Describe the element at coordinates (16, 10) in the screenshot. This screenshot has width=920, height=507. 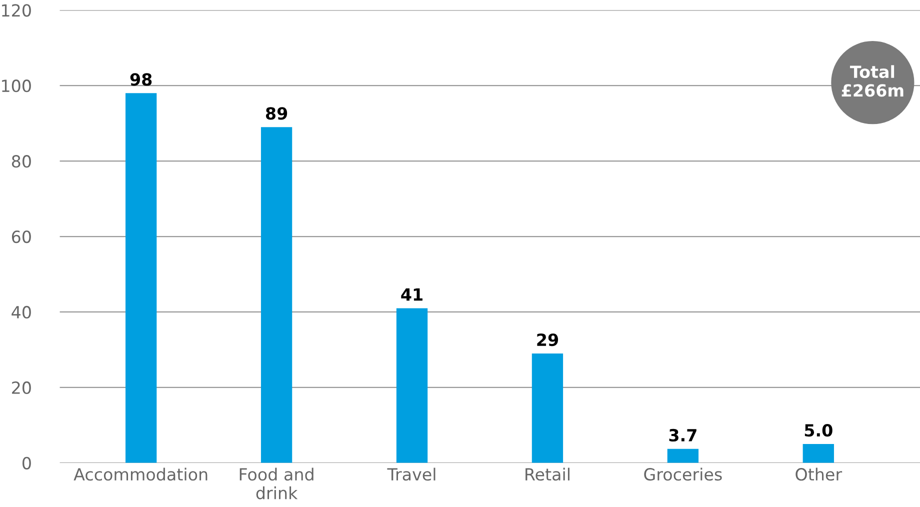
I see `y-tick-label: 120` at that location.